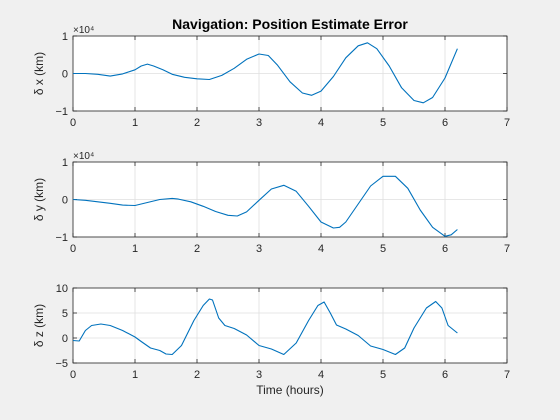 This screenshot has width=560, height=420. I want to click on y-axis-label-z: δ z (km), so click(39, 325).